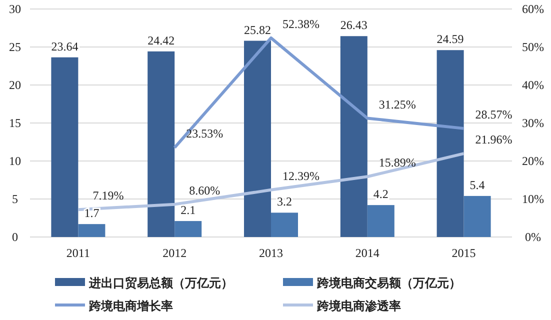 The height and width of the screenshot is (320, 551). Describe the element at coordinates (533, 199) in the screenshot. I see `y2-tick-label: 10%` at that location.